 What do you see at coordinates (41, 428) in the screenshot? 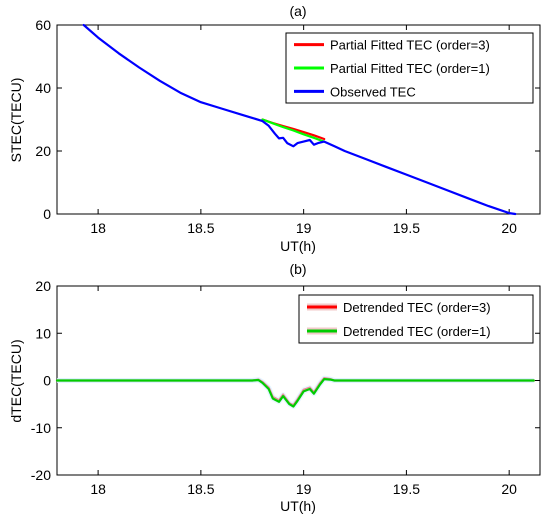
I see `panel-b-y-tick-label: -10` at bounding box center [41, 428].